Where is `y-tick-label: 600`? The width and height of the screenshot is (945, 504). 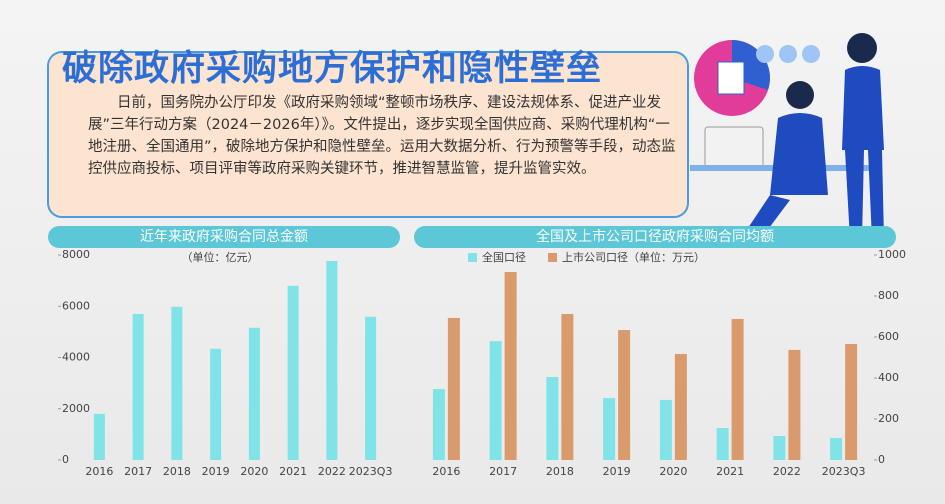
y-tick-label: 600 is located at coordinates (888, 336).